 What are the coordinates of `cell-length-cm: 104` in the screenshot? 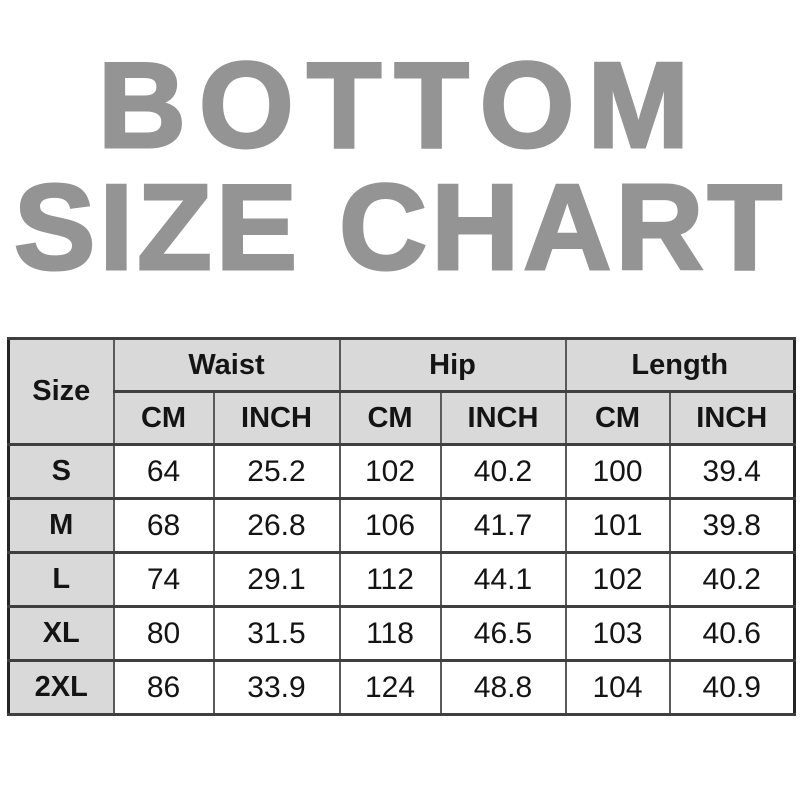 It's located at (617, 687).